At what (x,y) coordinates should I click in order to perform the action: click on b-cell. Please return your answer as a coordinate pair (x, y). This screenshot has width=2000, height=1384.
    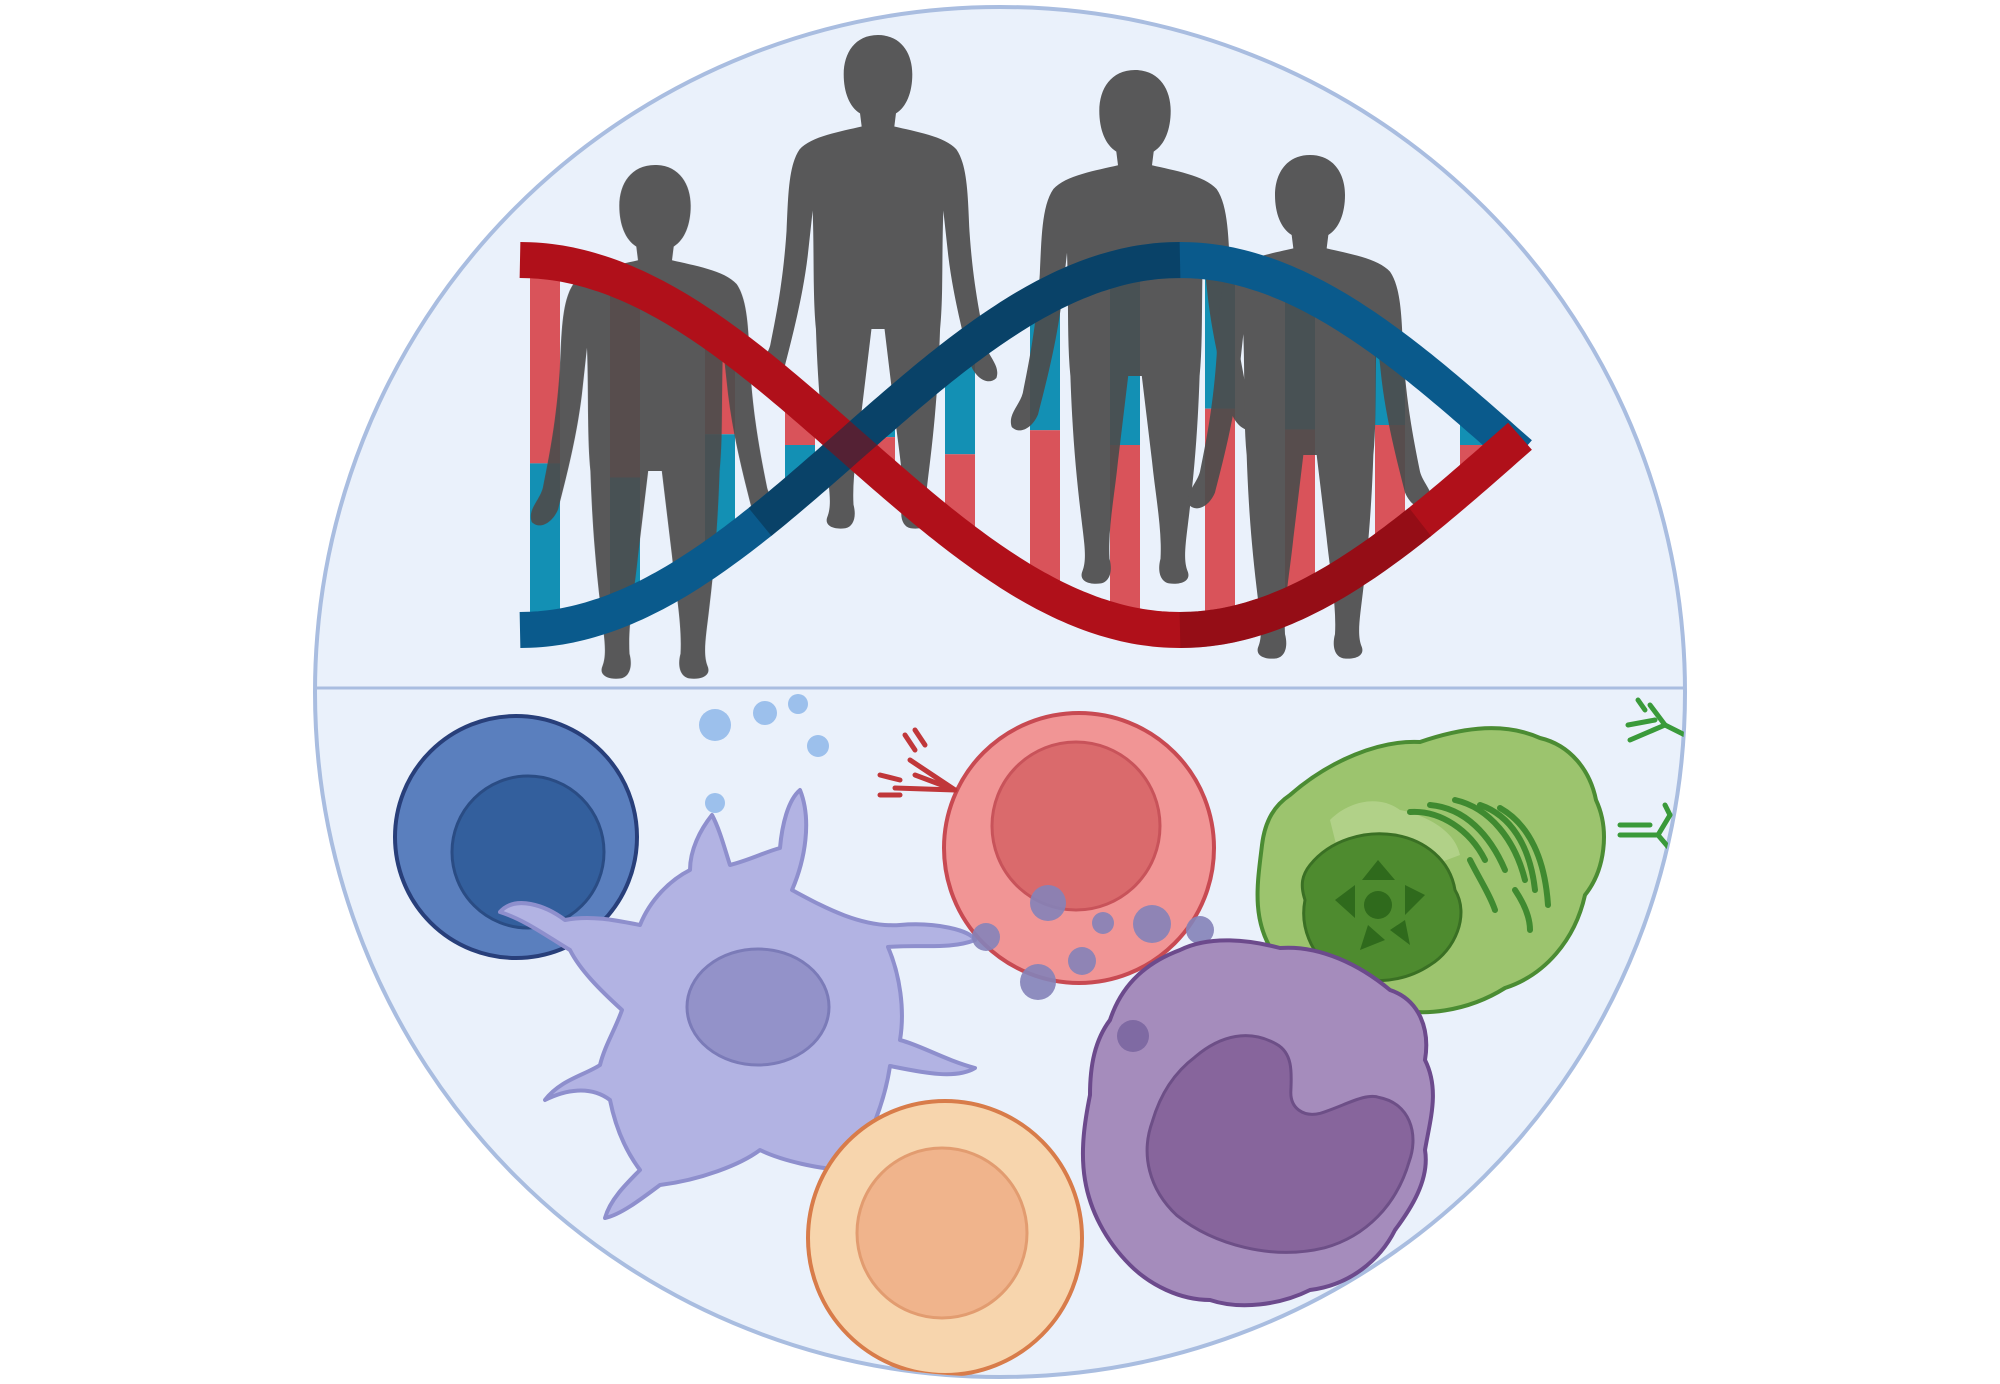
    Looking at the image, I should click on (516, 837).